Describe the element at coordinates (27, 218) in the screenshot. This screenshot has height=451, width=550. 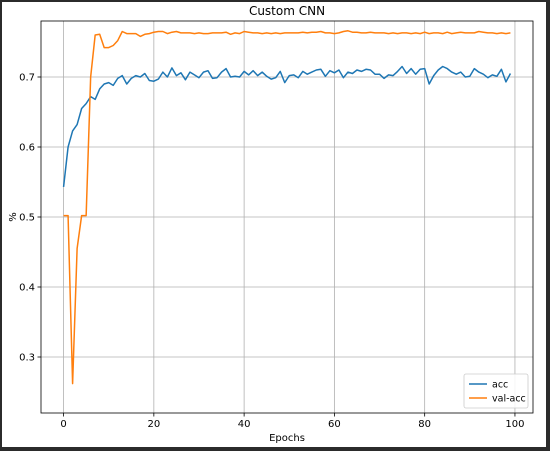
I see `y-tick-label: 0.5` at that location.